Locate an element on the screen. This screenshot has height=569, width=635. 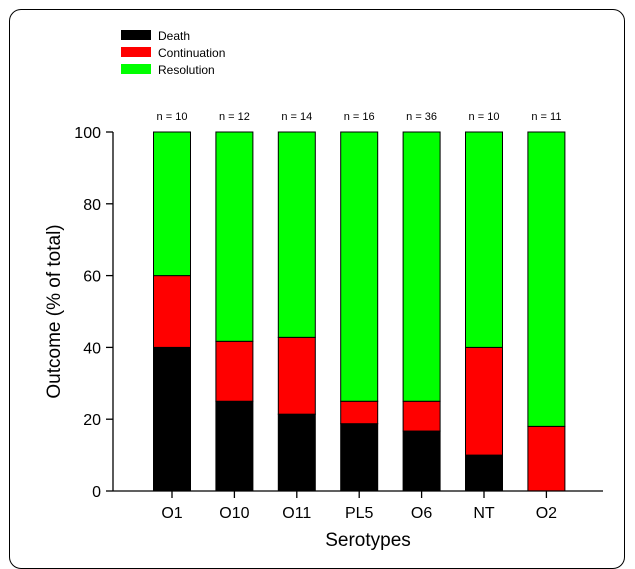
bar-continuation-nt is located at coordinates (484, 401).